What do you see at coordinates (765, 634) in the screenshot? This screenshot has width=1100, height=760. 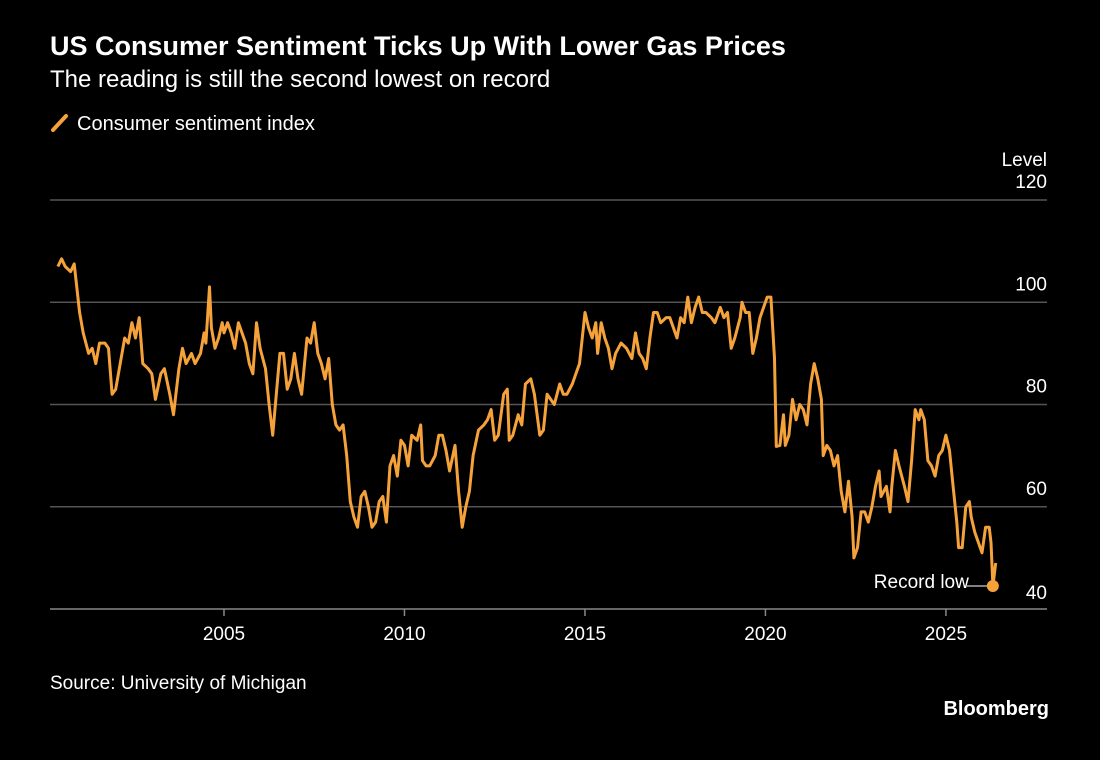 I see `x-tick-label: 2020` at bounding box center [765, 634].